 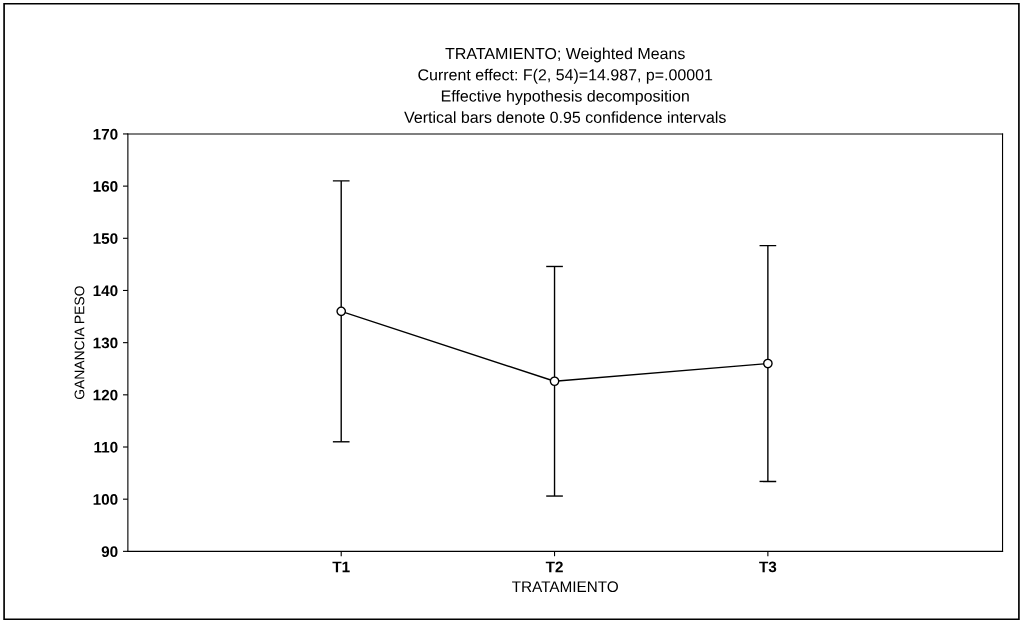 What do you see at coordinates (105, 499) in the screenshot?
I see `y-tick-label: 100` at bounding box center [105, 499].